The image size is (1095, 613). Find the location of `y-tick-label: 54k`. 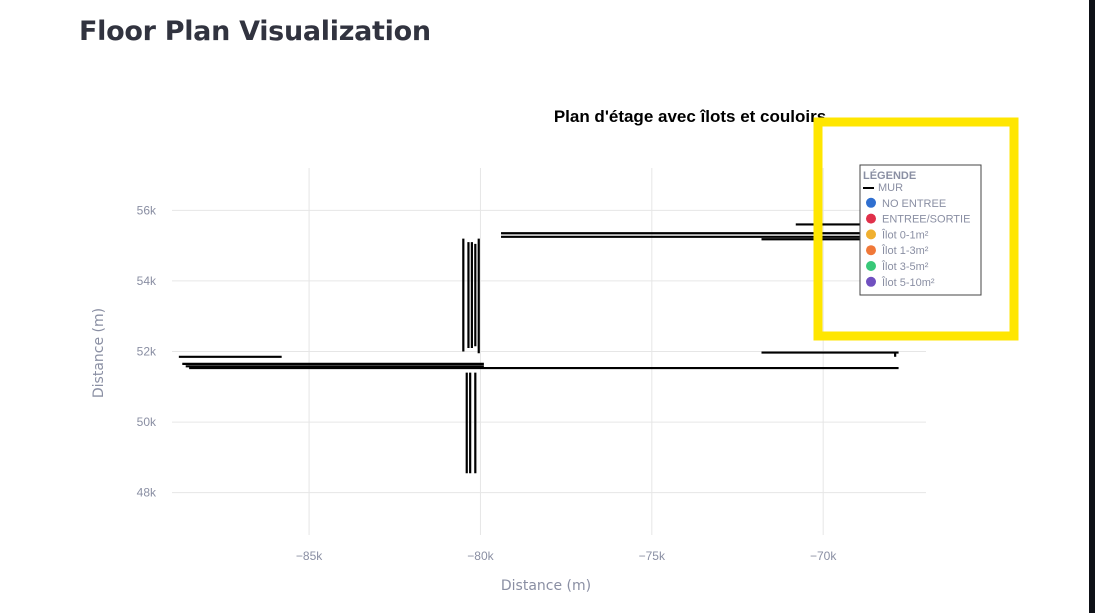

y-tick-label: 54k is located at coordinates (147, 281).